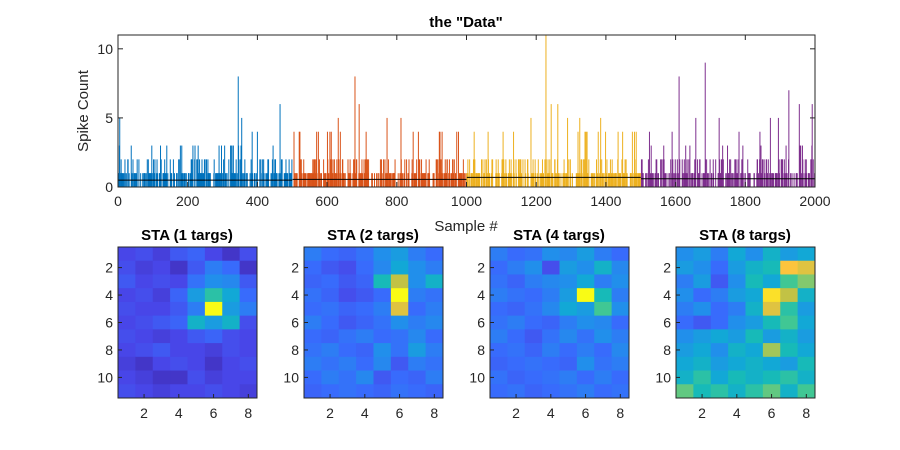 This screenshot has height=450, width=900. What do you see at coordinates (536, 201) in the screenshot?
I see `x-tick-label: 1200` at bounding box center [536, 201].